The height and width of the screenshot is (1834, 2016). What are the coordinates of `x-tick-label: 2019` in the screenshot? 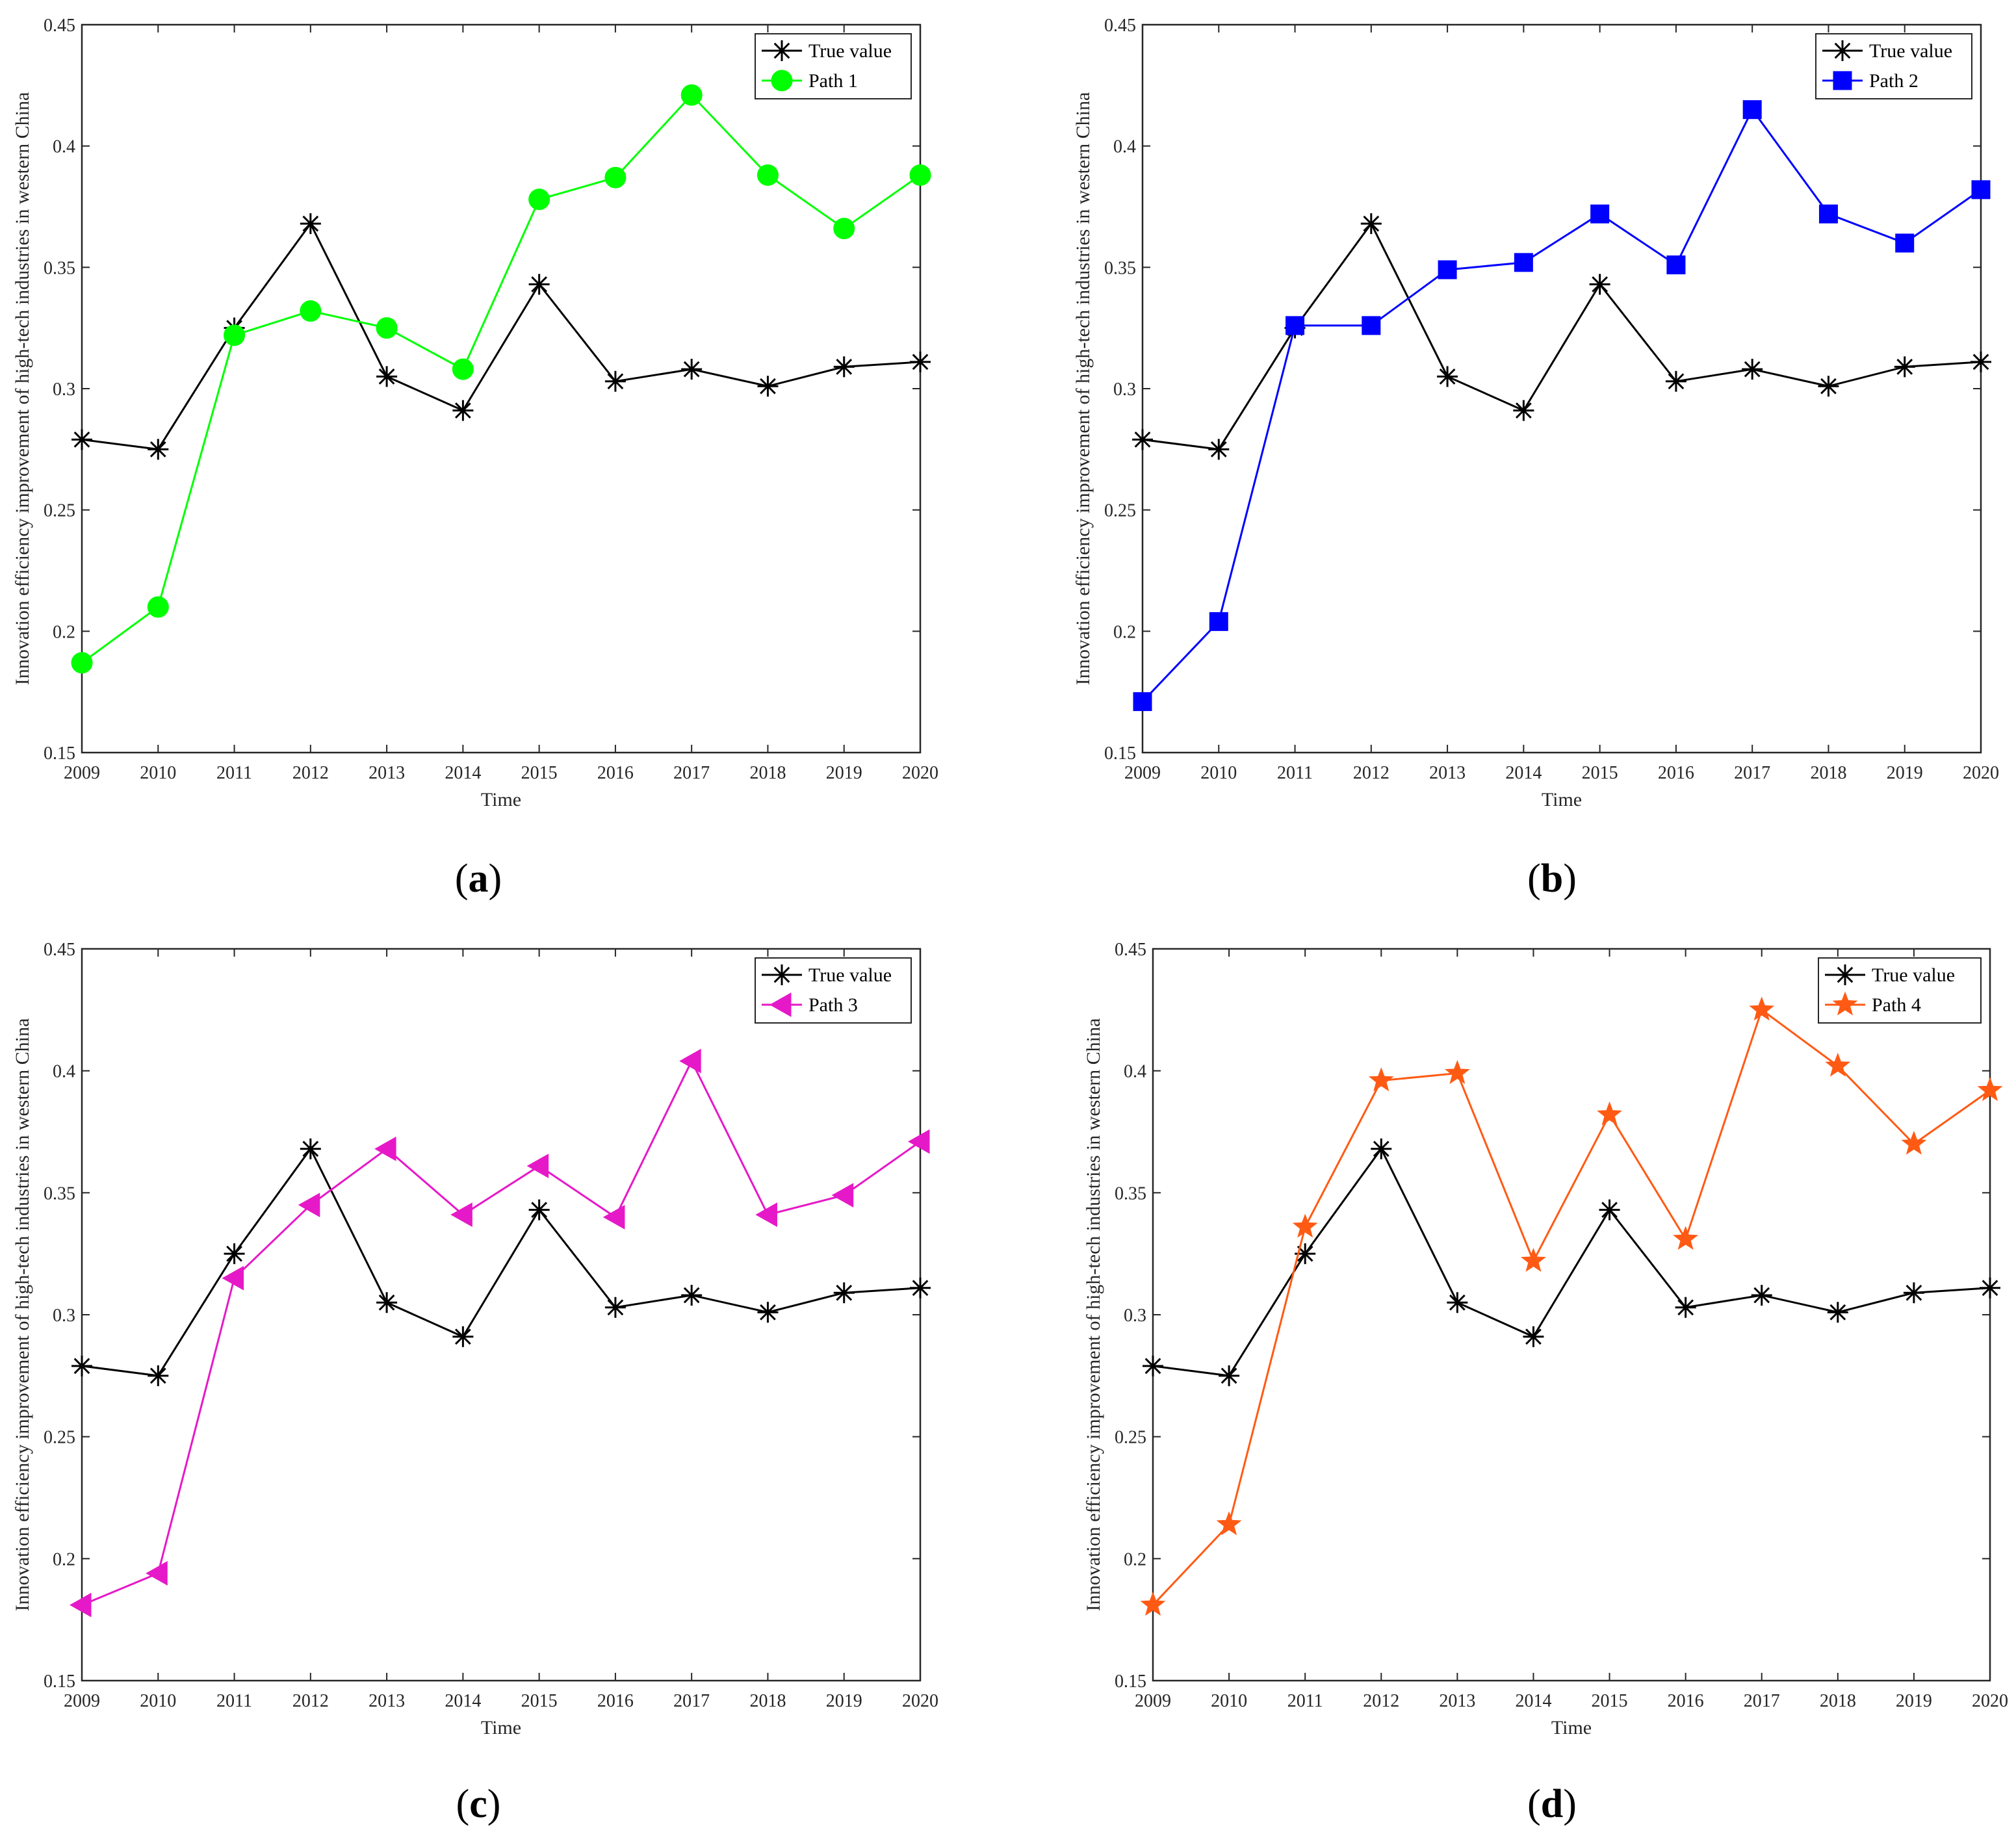 It's located at (1905, 773).